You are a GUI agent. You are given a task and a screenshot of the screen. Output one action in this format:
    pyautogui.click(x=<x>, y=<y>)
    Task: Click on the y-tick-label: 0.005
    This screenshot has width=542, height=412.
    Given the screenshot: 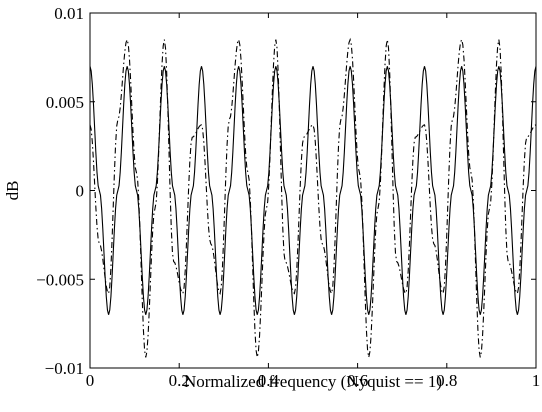 What is the action you would take?
    pyautogui.click(x=65, y=102)
    